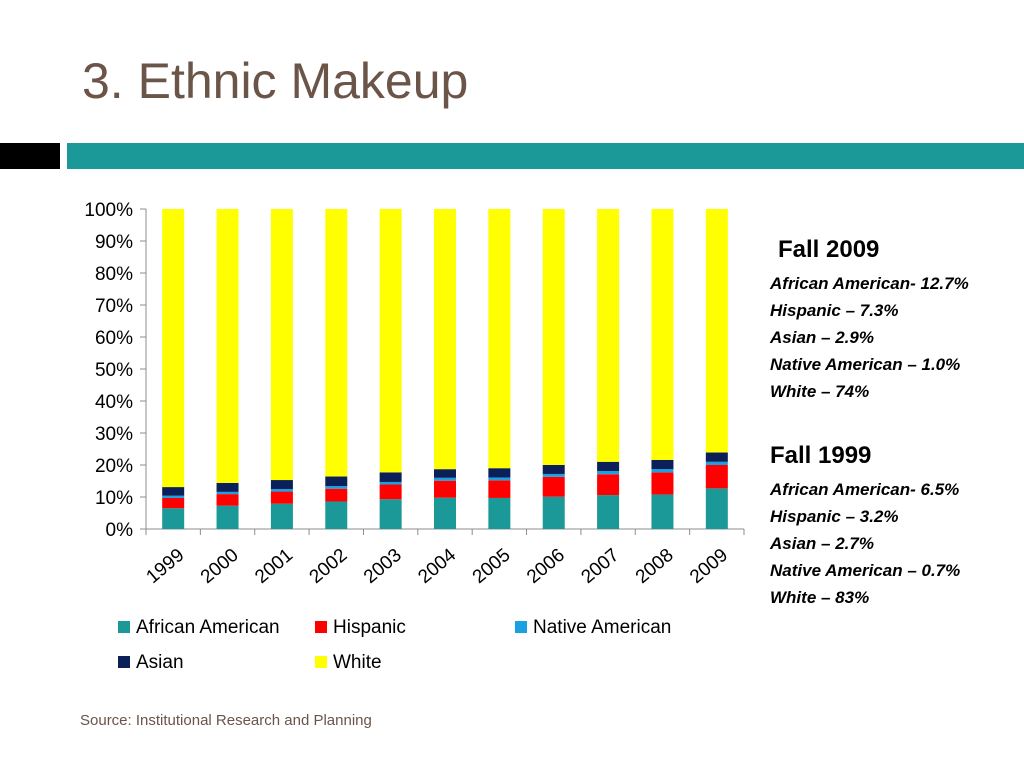  Describe the element at coordinates (383, 566) in the screenshot. I see `x-tick-label: 2003` at that location.